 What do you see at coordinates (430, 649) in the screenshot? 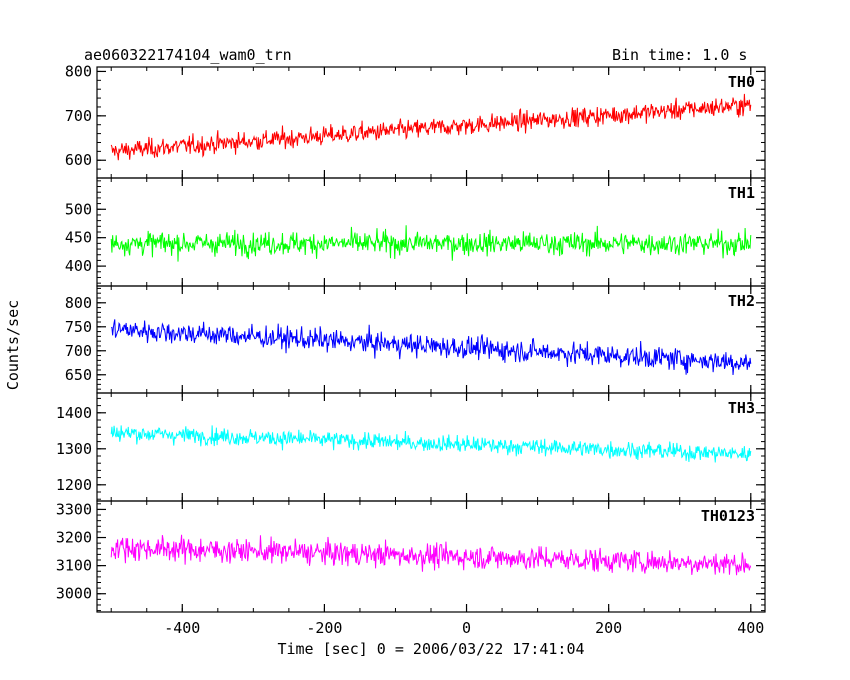
I see `x-axis-label: Time [sec] 0 = 2006/03/22 17:41:04` at bounding box center [430, 649].